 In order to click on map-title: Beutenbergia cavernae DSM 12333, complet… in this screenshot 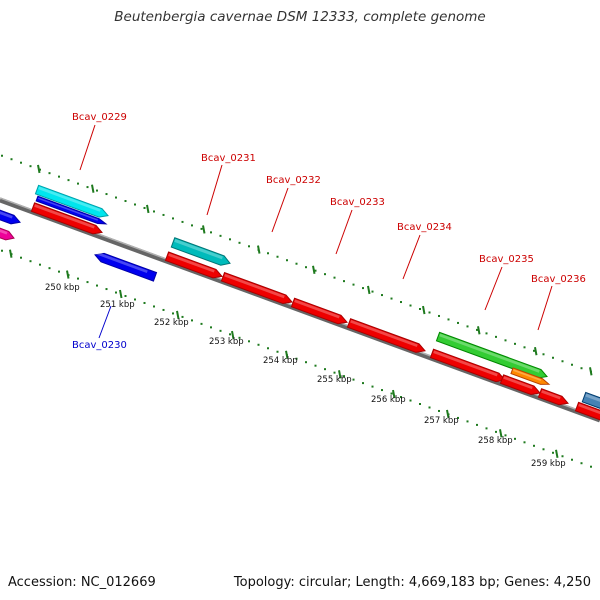, I will do `click(300, 17)`.